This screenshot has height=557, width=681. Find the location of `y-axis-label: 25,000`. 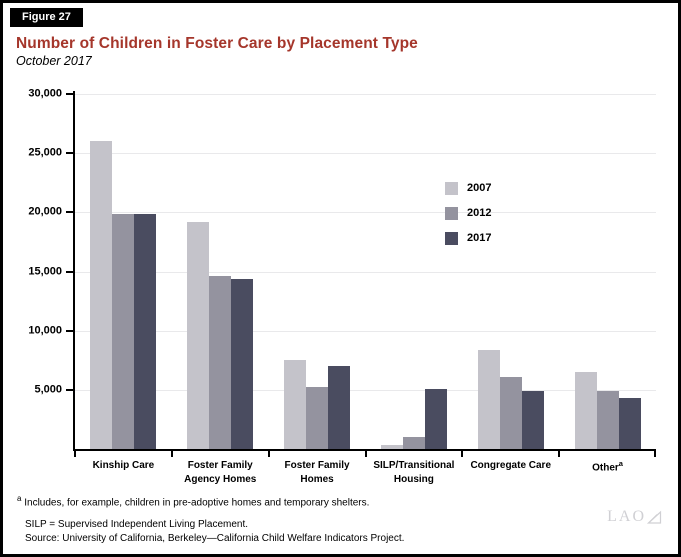

y-axis-label: 25,000 is located at coordinates (45, 152).